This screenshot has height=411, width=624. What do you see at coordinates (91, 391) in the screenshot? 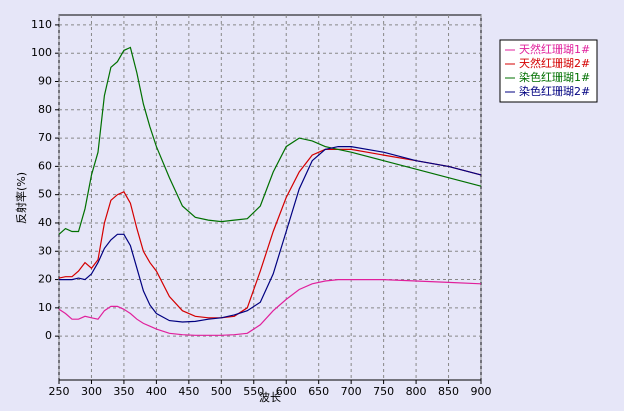
I see `x-tick-label: 300` at bounding box center [91, 391].